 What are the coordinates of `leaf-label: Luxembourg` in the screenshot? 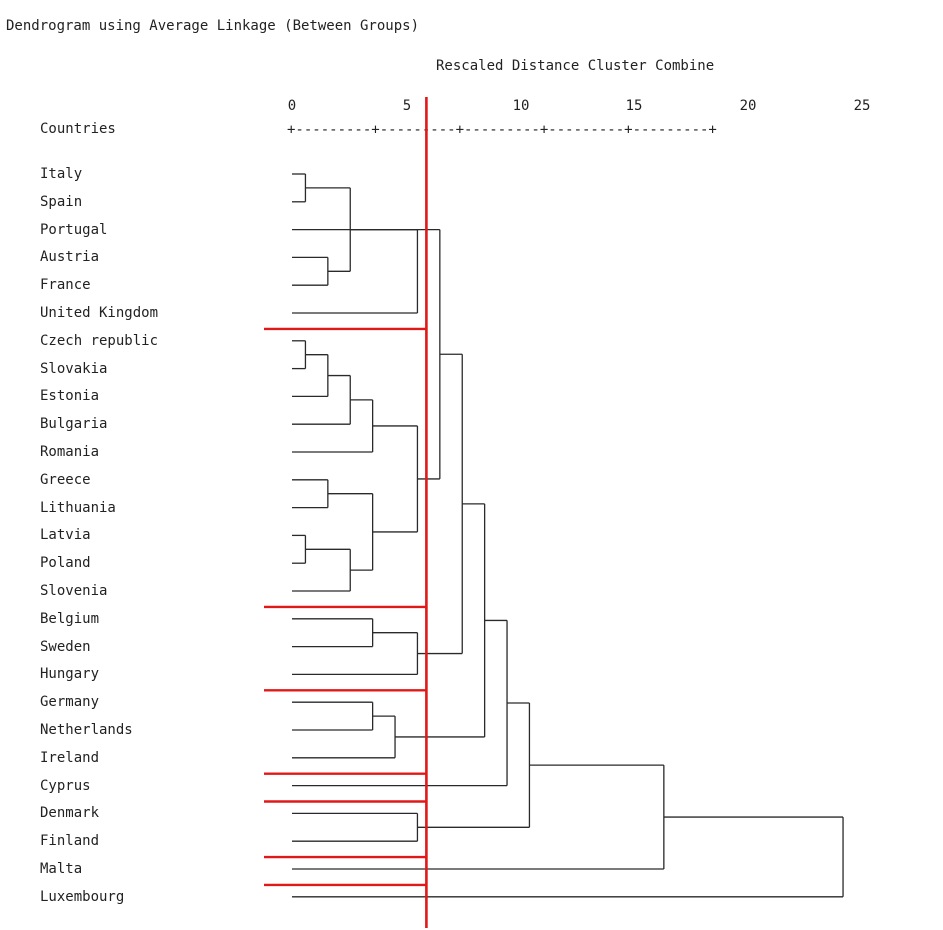 It's located at (82, 896).